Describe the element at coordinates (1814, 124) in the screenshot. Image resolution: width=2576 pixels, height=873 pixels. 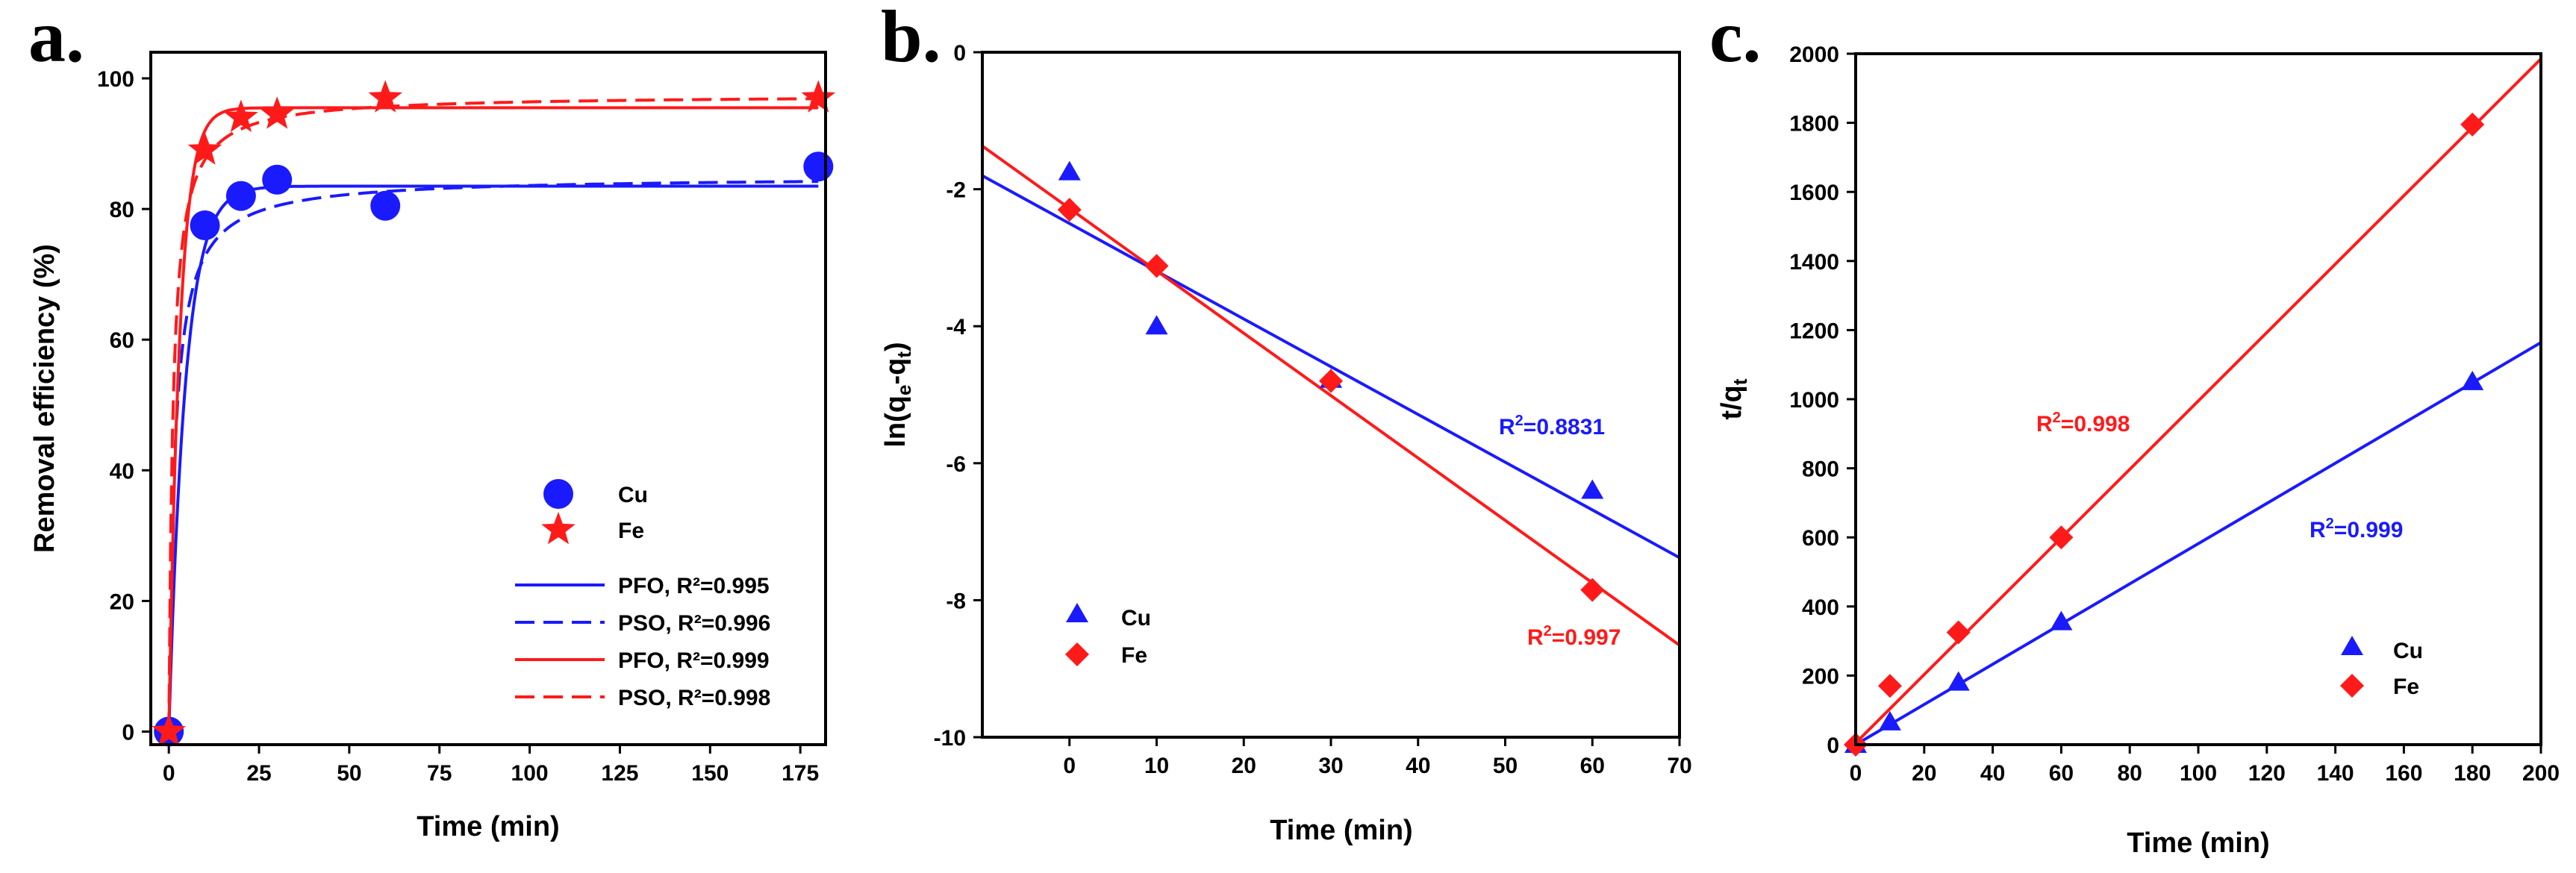
I see `y-tick-label: 1800` at that location.